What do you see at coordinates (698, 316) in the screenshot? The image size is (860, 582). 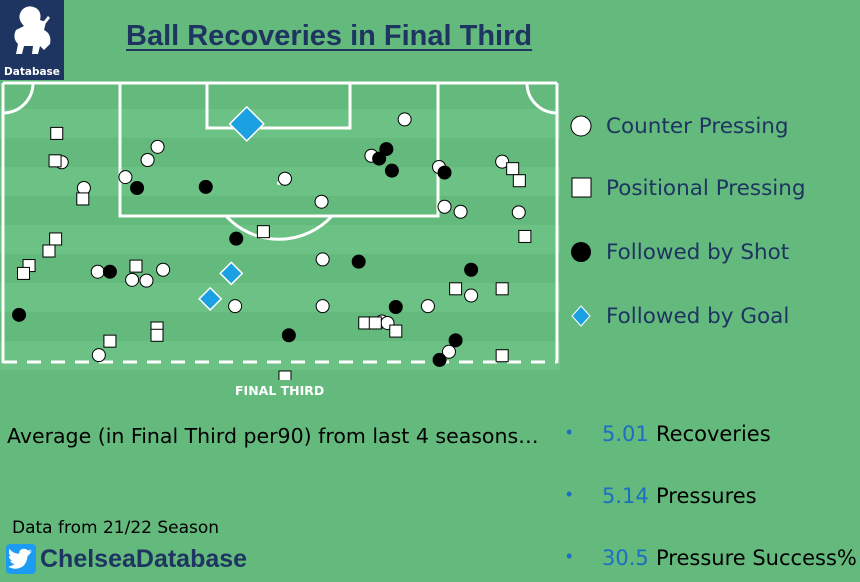 I see `legend-label: Followed by Goal` at bounding box center [698, 316].